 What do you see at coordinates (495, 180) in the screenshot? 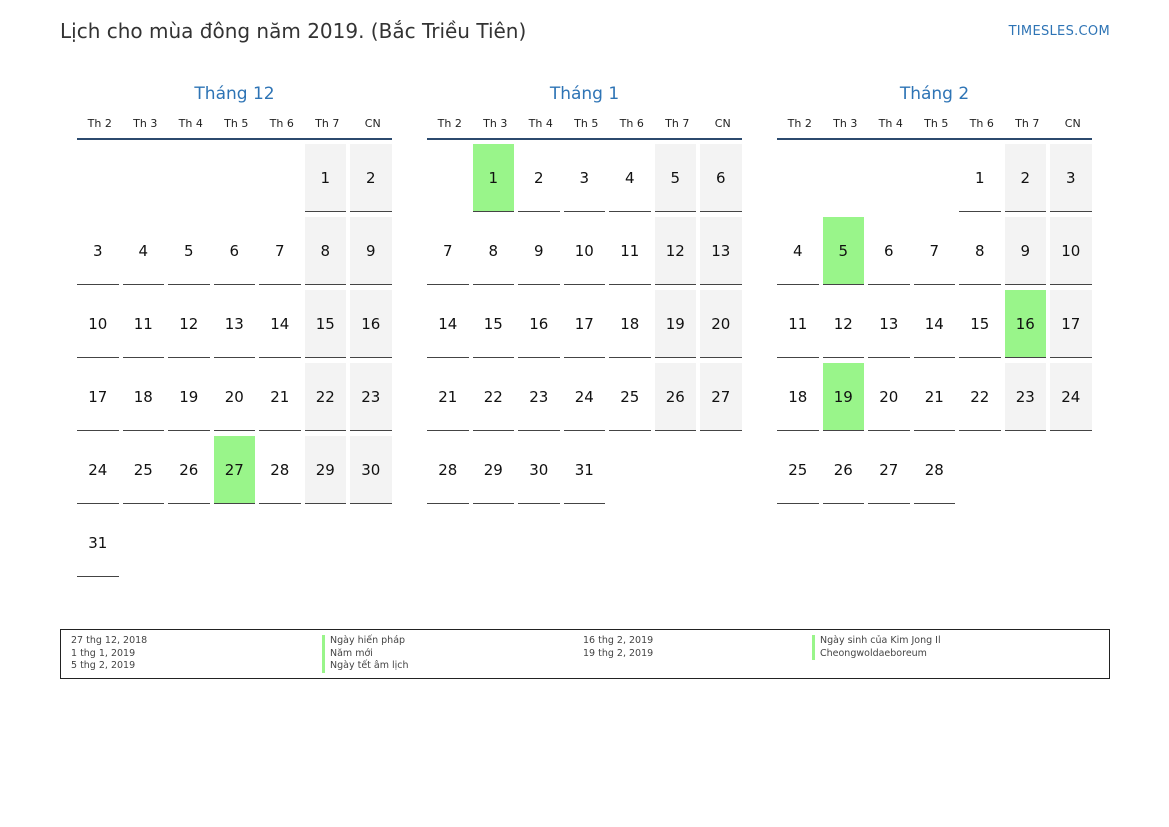
I see `holiday-day-cell: 1` at bounding box center [495, 180].